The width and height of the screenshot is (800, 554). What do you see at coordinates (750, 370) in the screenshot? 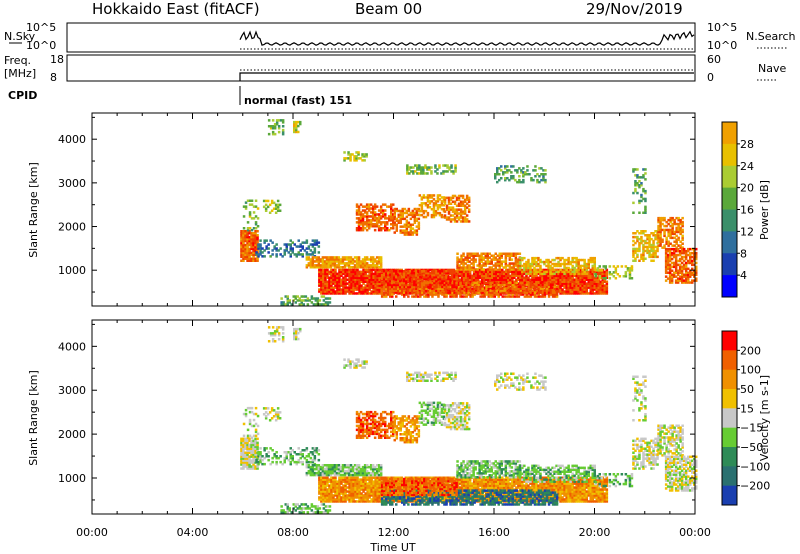
I see `colorbar-tick-label: 100` at bounding box center [750, 370].